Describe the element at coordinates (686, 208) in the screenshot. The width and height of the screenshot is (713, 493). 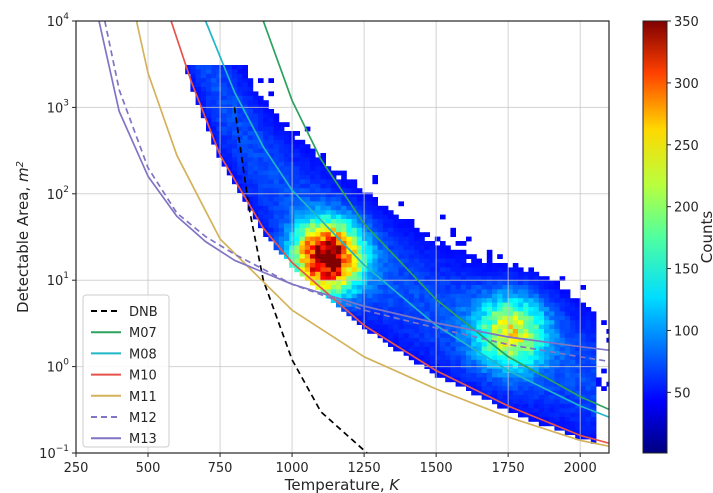
I see `colorbar-tick-label: 200` at that location.